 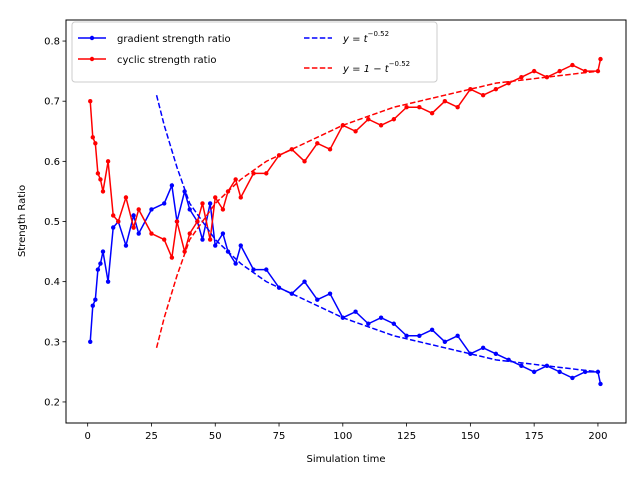 I want to click on y-axis-ticks: 0.2 0.3 0.4 0.5 0.6 0.7 0.8, so click(x=55, y=222).